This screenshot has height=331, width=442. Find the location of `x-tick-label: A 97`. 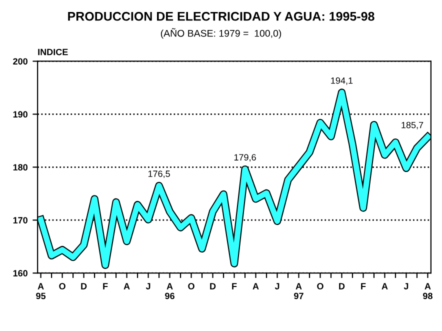

x-tick-label: A 97 is located at coordinates (299, 291).